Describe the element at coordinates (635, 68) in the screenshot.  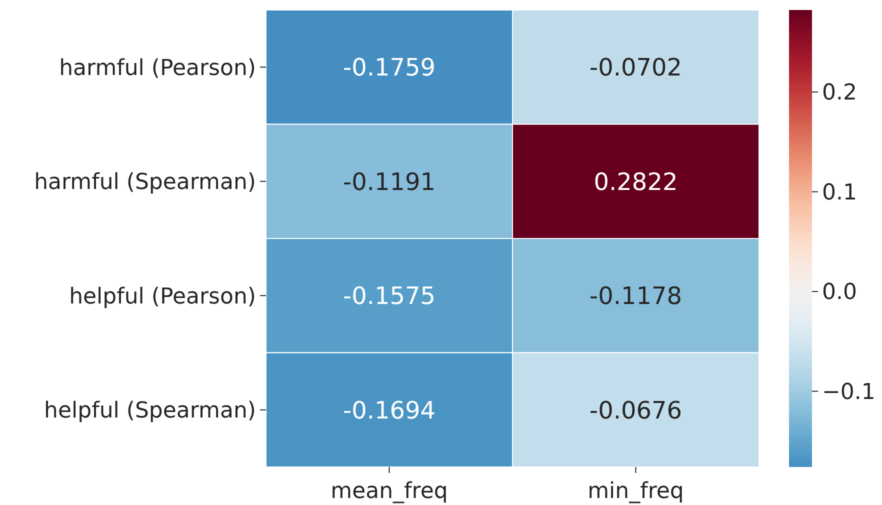
I see `data-label: -0.0702` at that location.